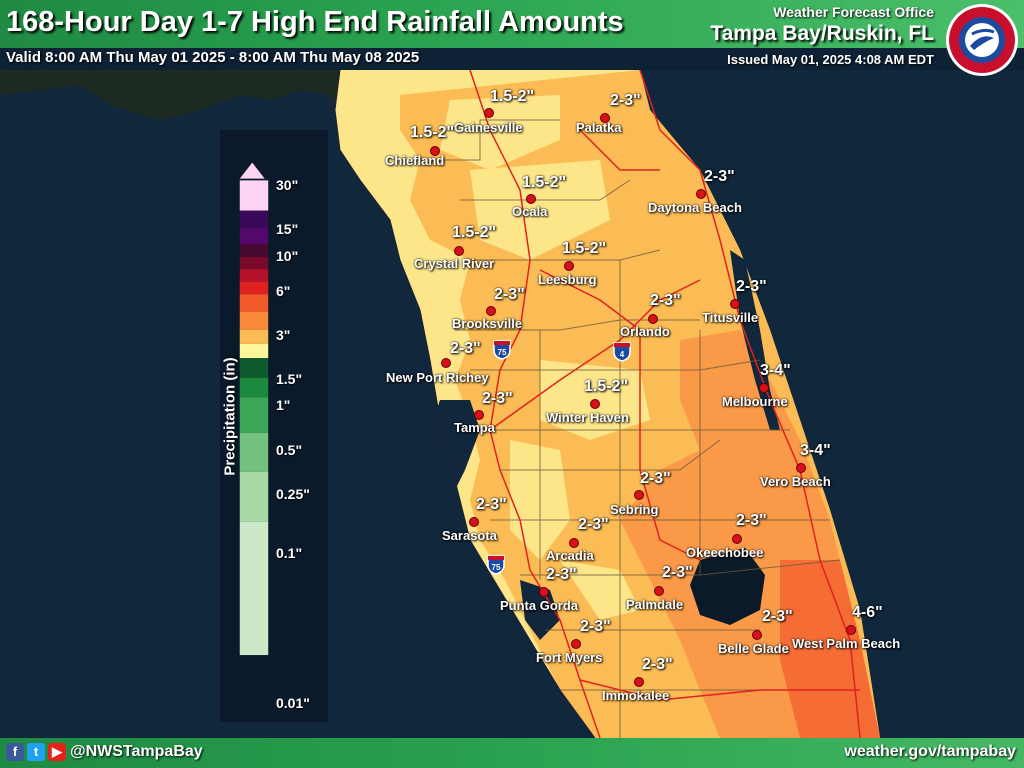  Describe the element at coordinates (539, 605) in the screenshot. I see `city-name: Punta Gorda` at that location.